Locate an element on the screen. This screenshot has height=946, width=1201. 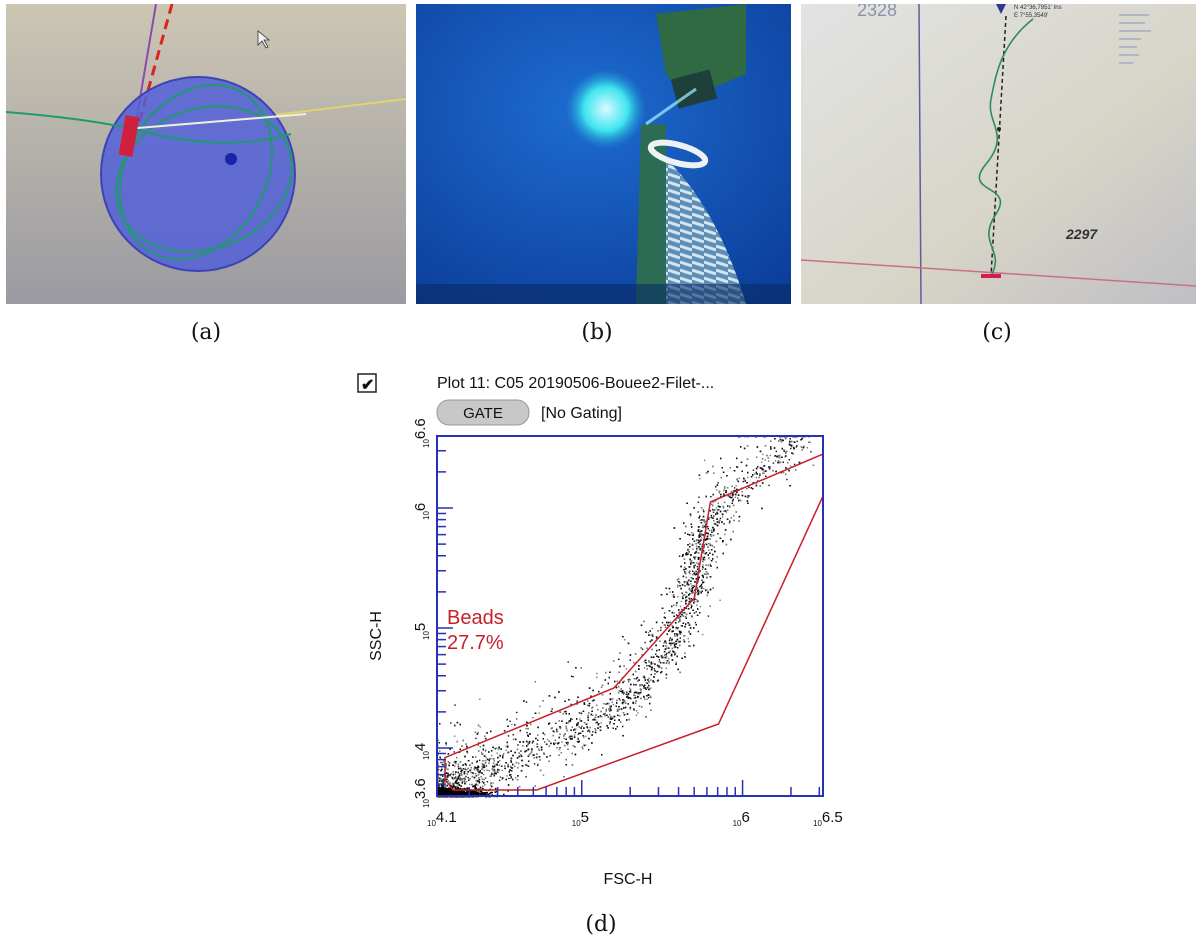
plot-checkbox is located at coordinates (367, 383).